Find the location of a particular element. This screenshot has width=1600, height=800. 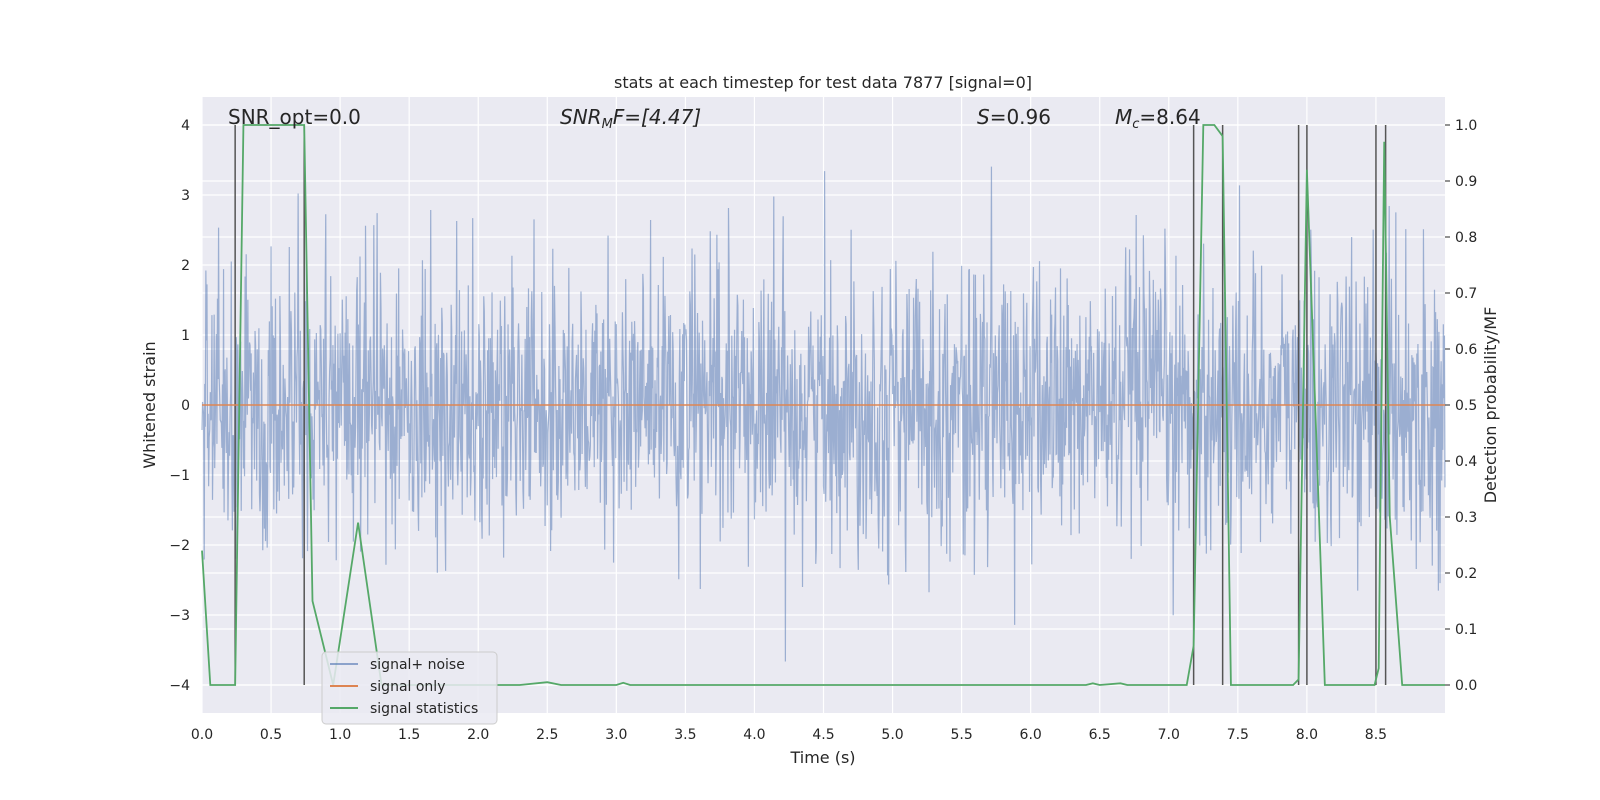

y-left-tick-labels: −4 −3 −2 −1 0 1 2 3 4 is located at coordinates (179, 406).